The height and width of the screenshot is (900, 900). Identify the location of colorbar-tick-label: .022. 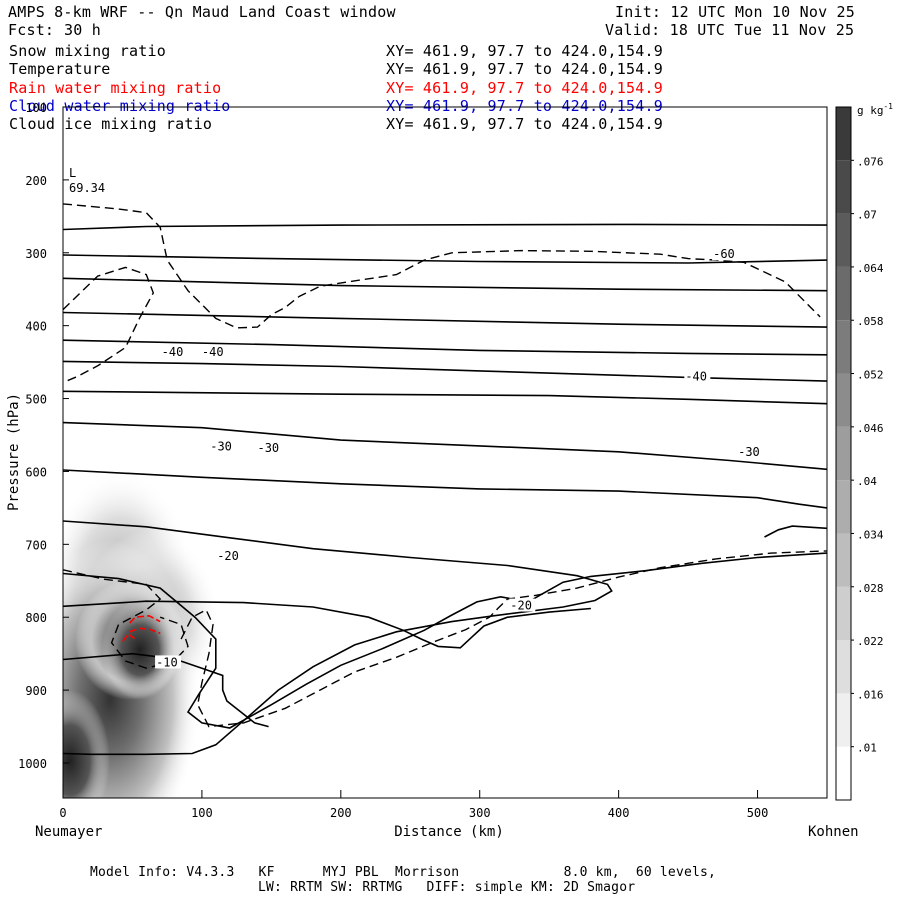
(870, 641).